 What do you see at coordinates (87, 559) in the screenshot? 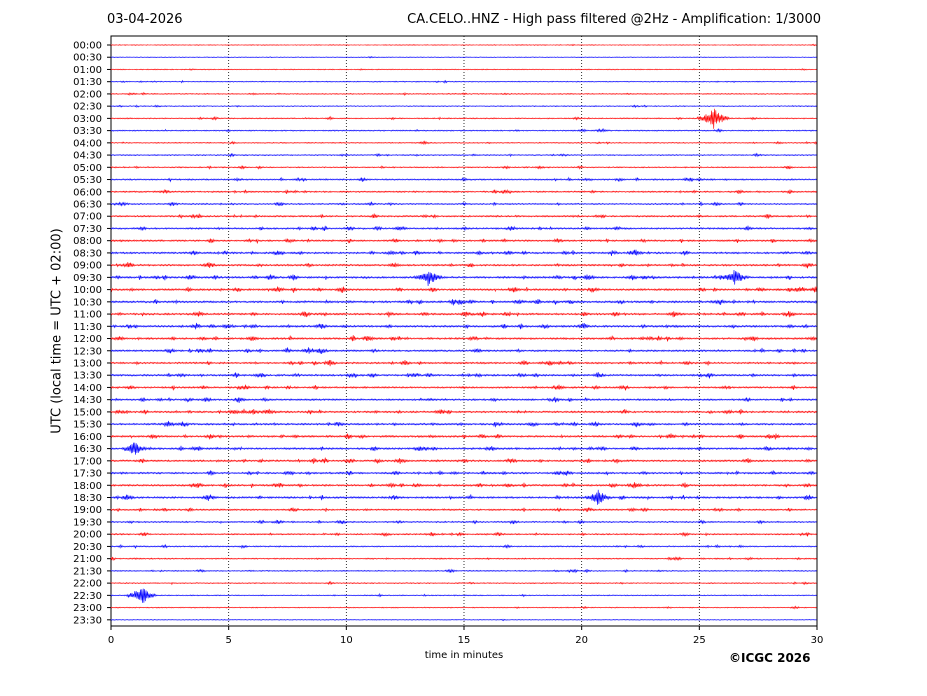
I see `y-tick-label: 21:00` at bounding box center [87, 559].